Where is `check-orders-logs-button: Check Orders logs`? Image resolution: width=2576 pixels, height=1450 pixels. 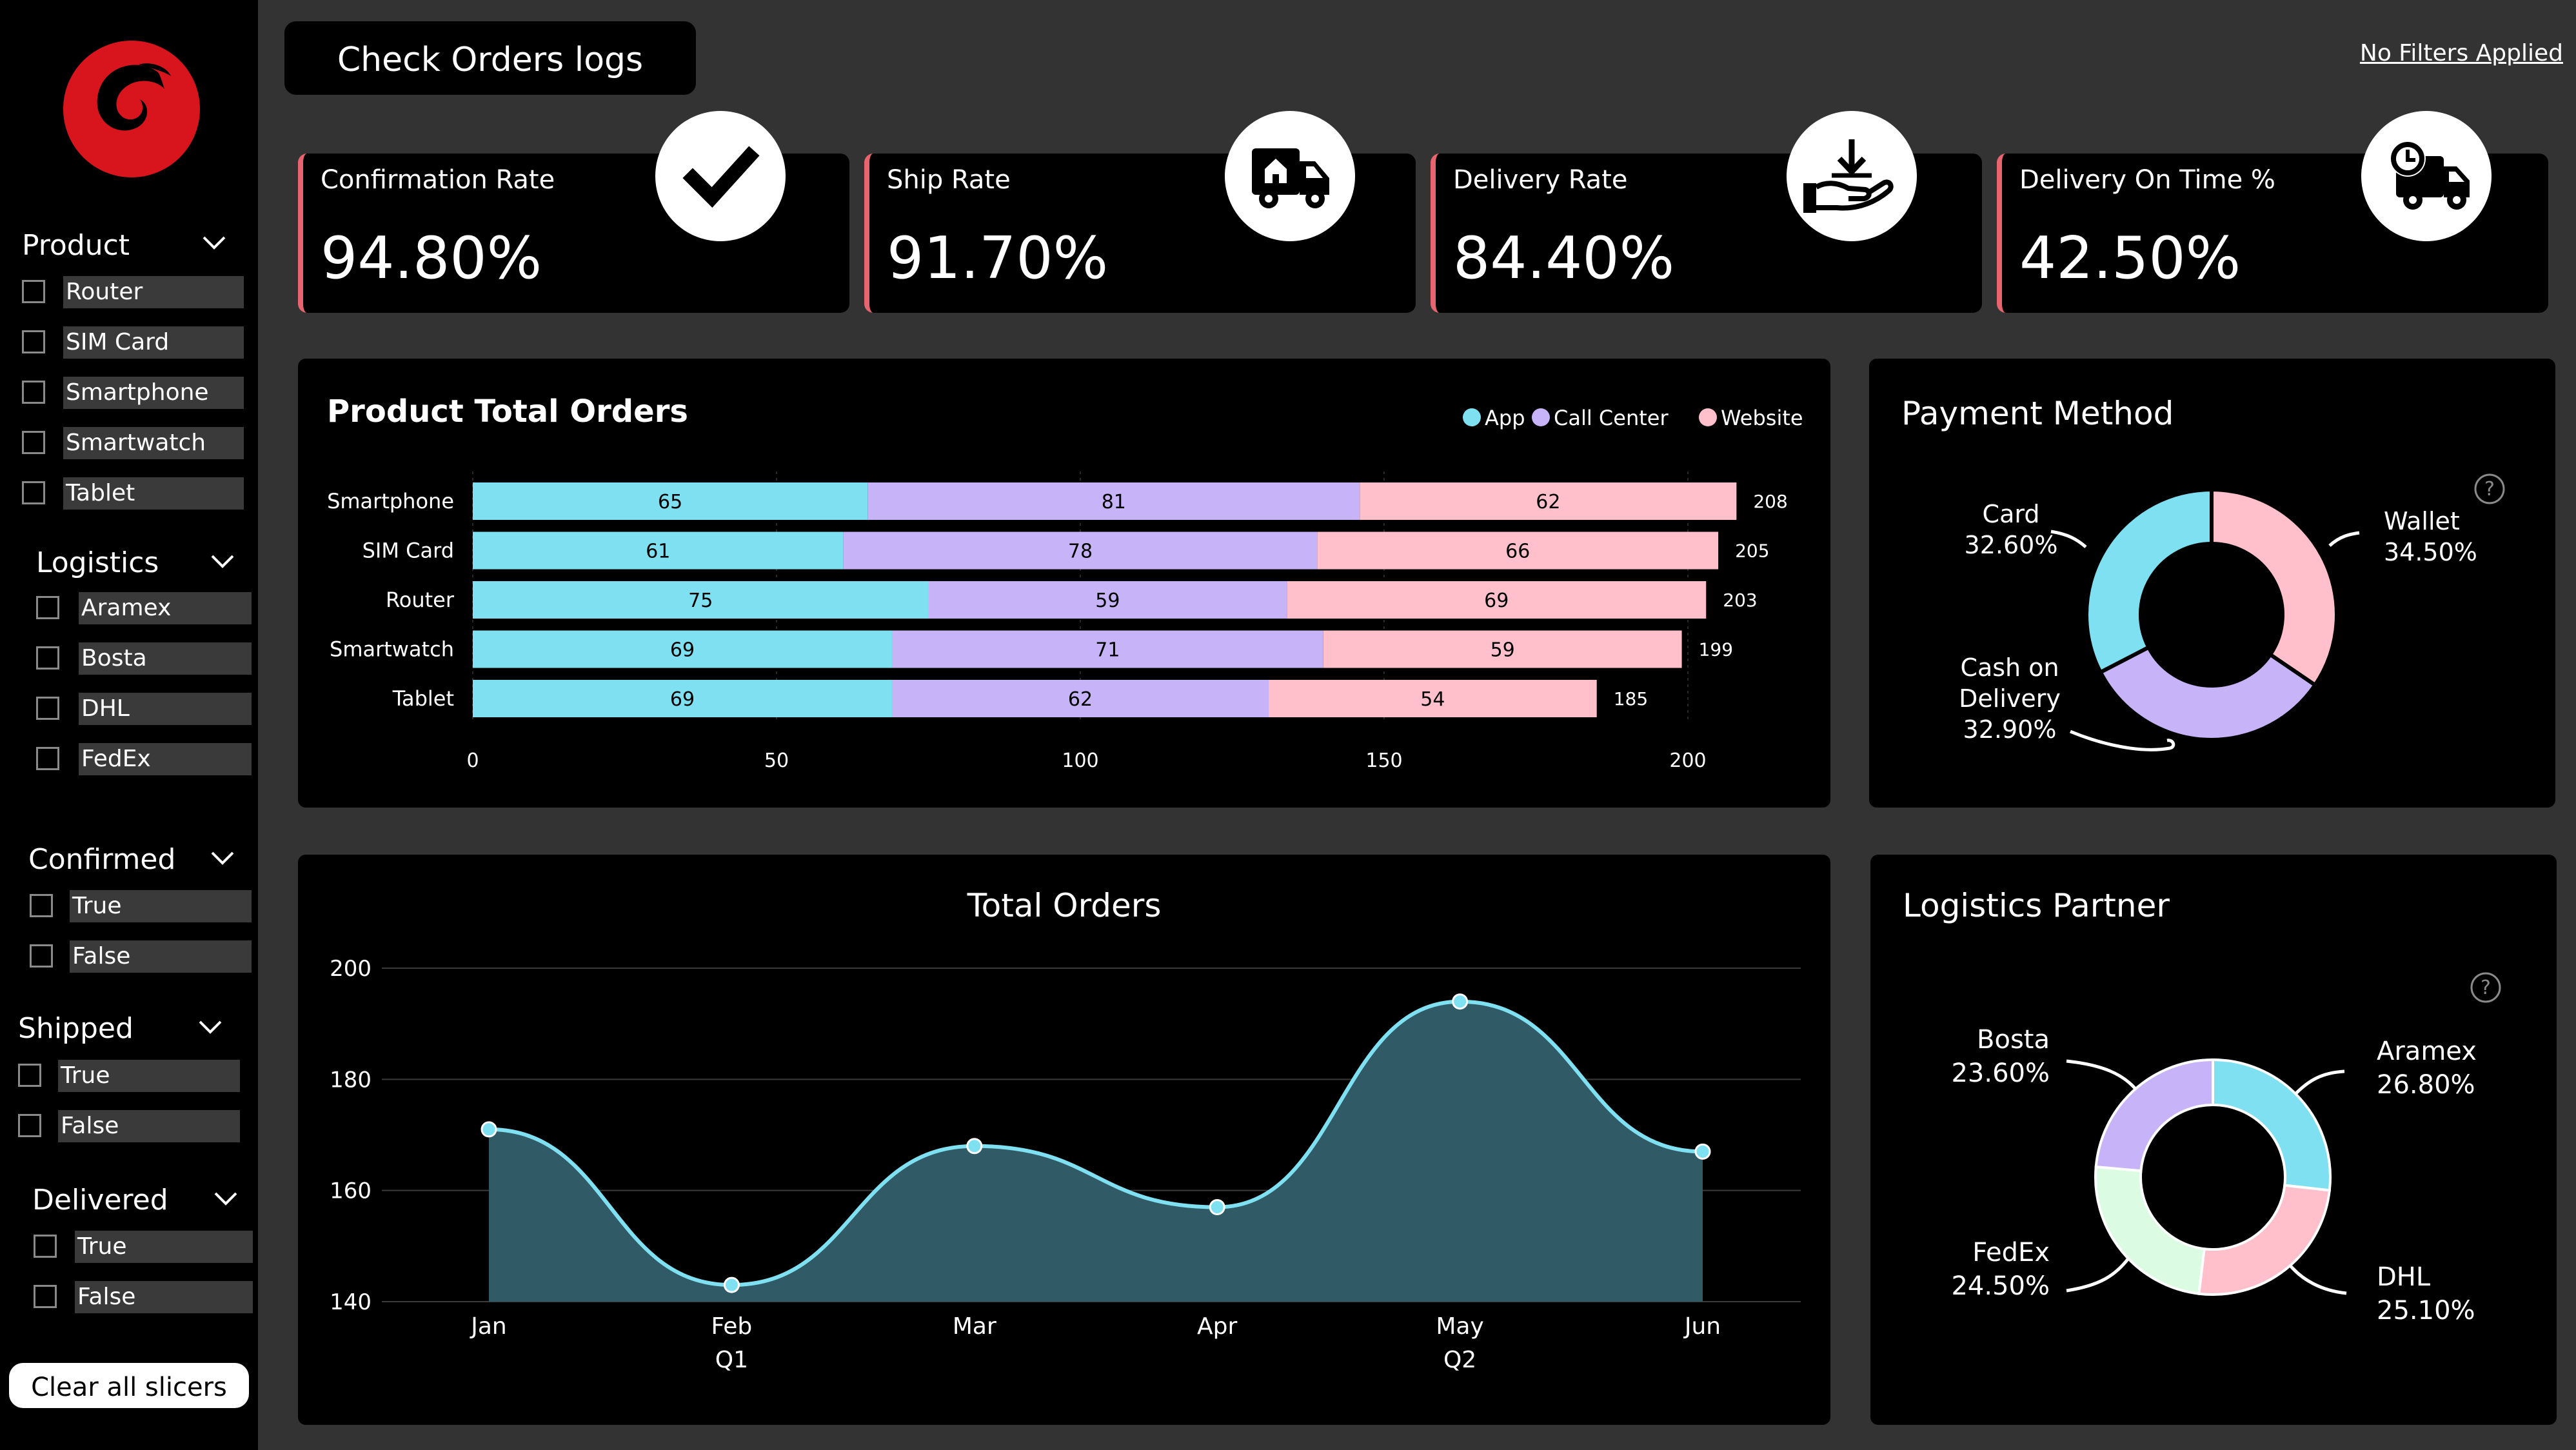 check-orders-logs-button: Check Orders logs is located at coordinates (490, 58).